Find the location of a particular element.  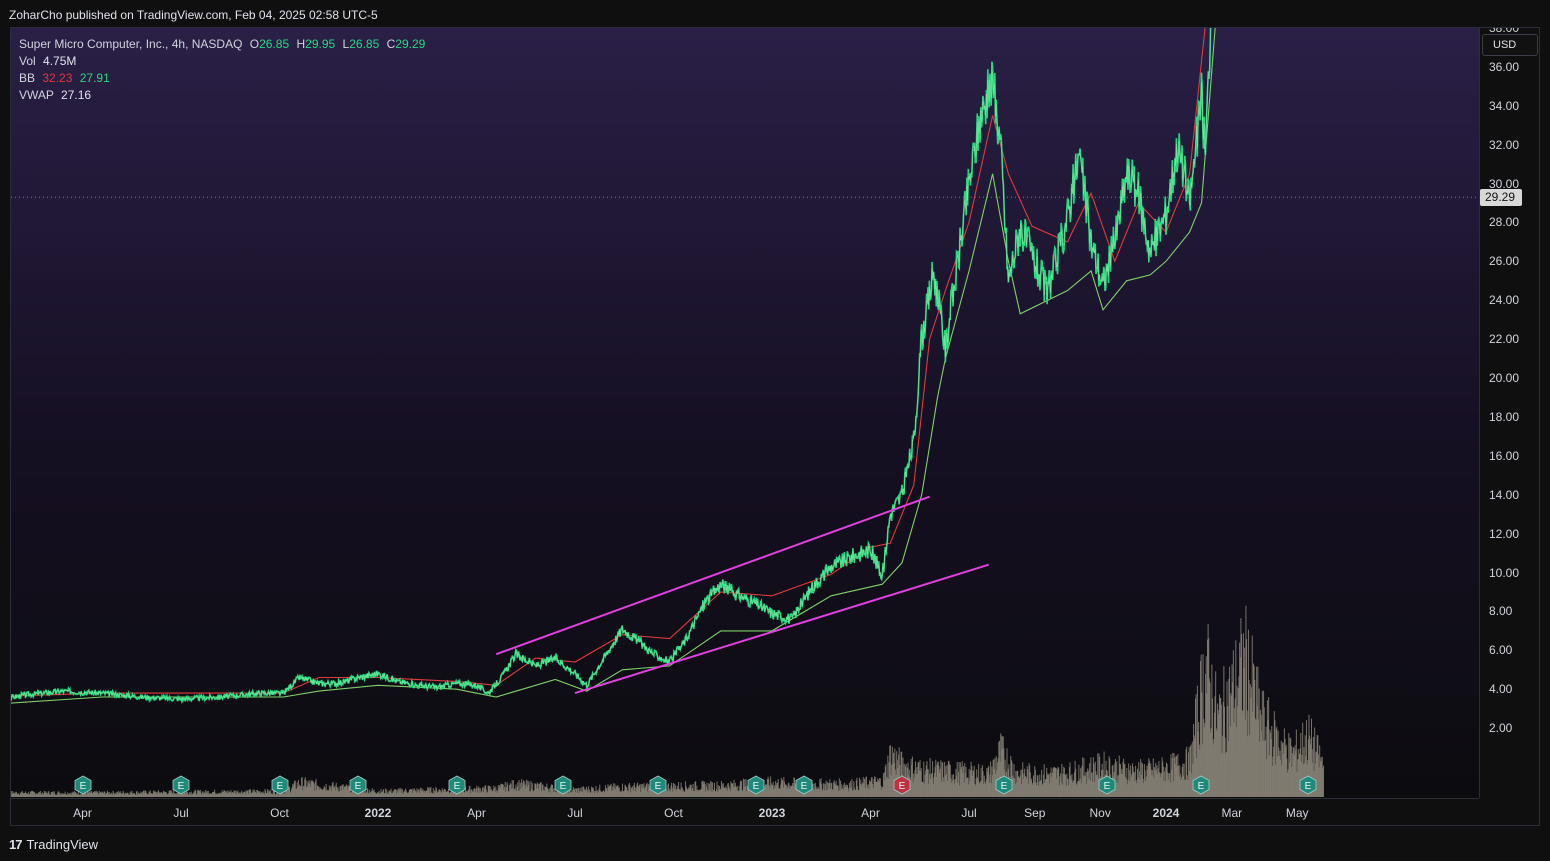

legend-volume-row: Vol 4.75M is located at coordinates (222, 61).